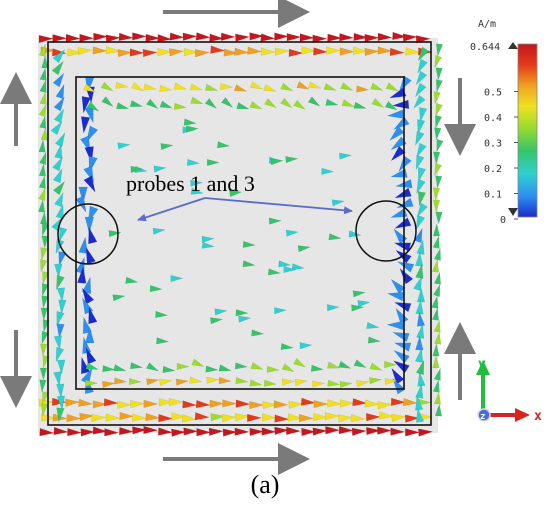 This screenshot has height=518, width=550. Describe the element at coordinates (513, 212) in the screenshot. I see `colorbar-min-marker` at that location.